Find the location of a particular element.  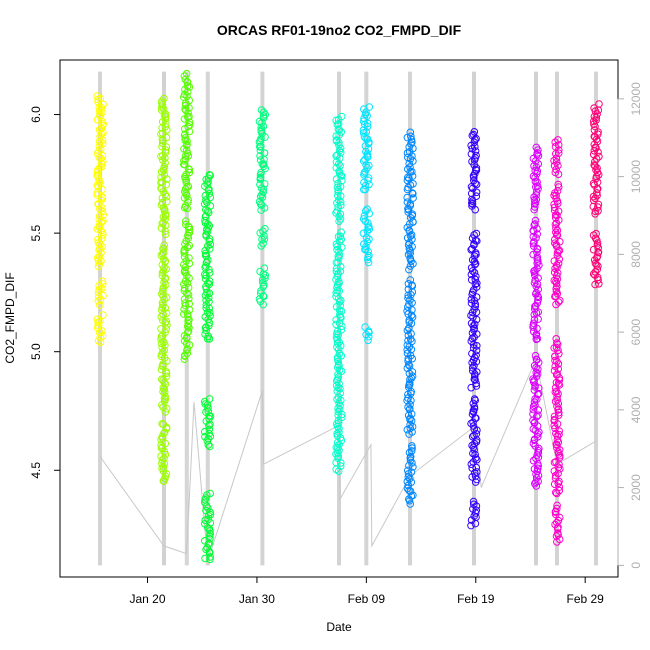

right-y-tick-label: 12000 is located at coordinates (636, 99).